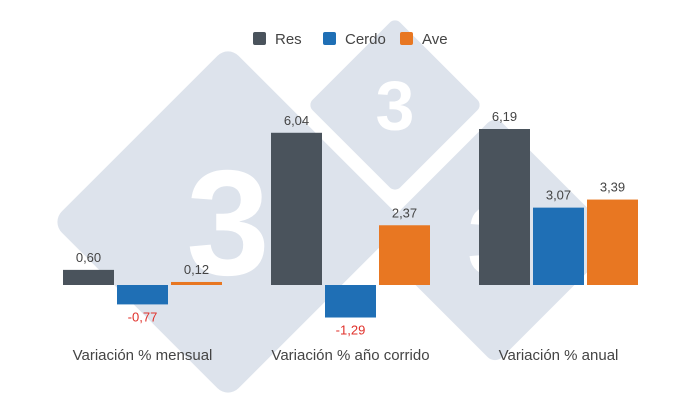 This screenshot has height=400, width=700. Describe the element at coordinates (288, 39) in the screenshot. I see `legend-label-res: Res` at that location.